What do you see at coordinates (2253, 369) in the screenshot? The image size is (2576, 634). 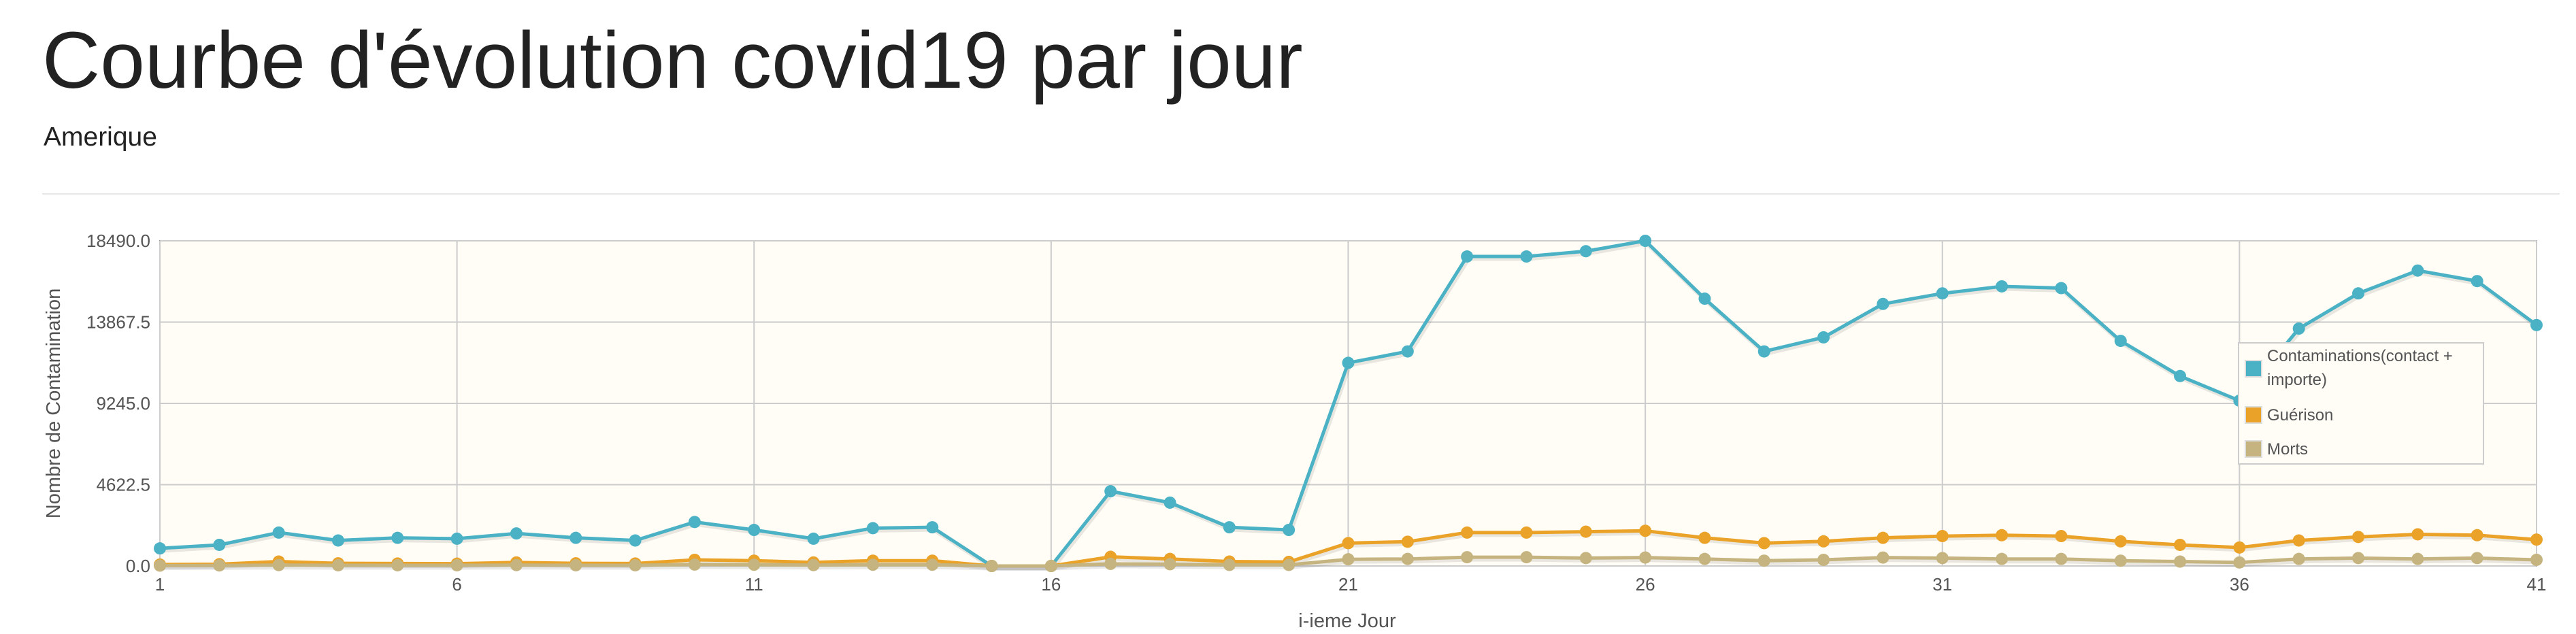 I see `legend-swatch-contaminations` at bounding box center [2253, 369].